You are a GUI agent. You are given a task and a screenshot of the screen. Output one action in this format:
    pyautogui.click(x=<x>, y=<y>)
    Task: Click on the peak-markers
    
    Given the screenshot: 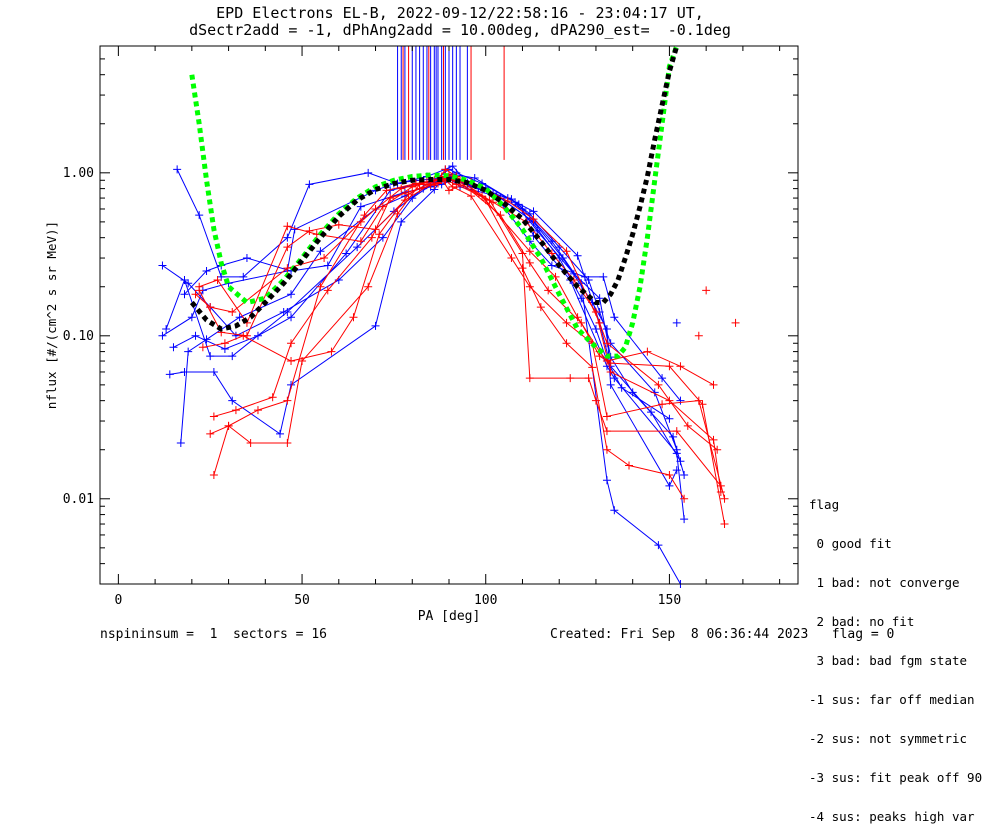 What is the action you would take?
    pyautogui.click(x=451, y=103)
    